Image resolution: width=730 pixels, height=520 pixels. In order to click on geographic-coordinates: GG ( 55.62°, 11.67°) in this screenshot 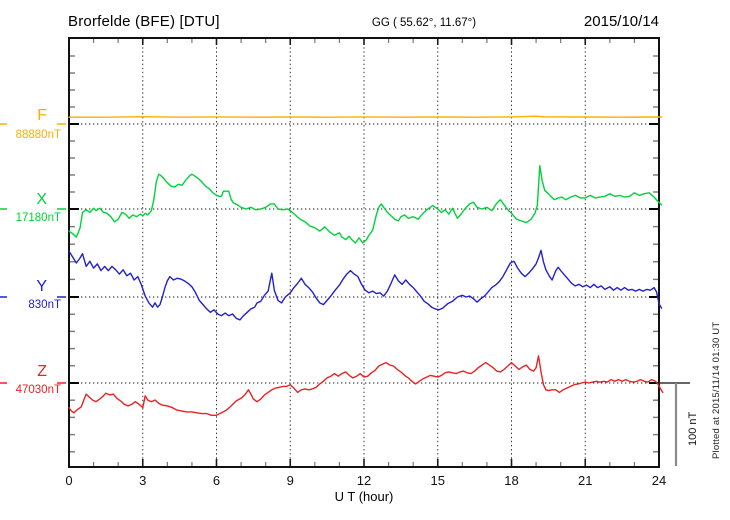, I will do `click(424, 23)`.